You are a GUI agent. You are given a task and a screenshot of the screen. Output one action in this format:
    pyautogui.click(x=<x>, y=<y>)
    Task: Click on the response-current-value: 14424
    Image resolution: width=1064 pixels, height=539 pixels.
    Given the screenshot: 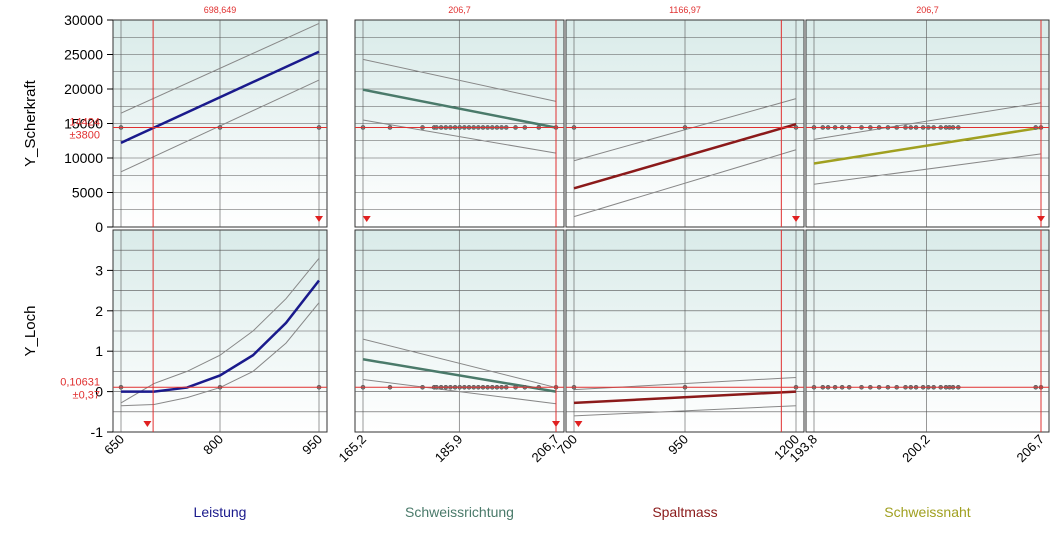 What is the action you would take?
    pyautogui.click(x=84, y=122)
    